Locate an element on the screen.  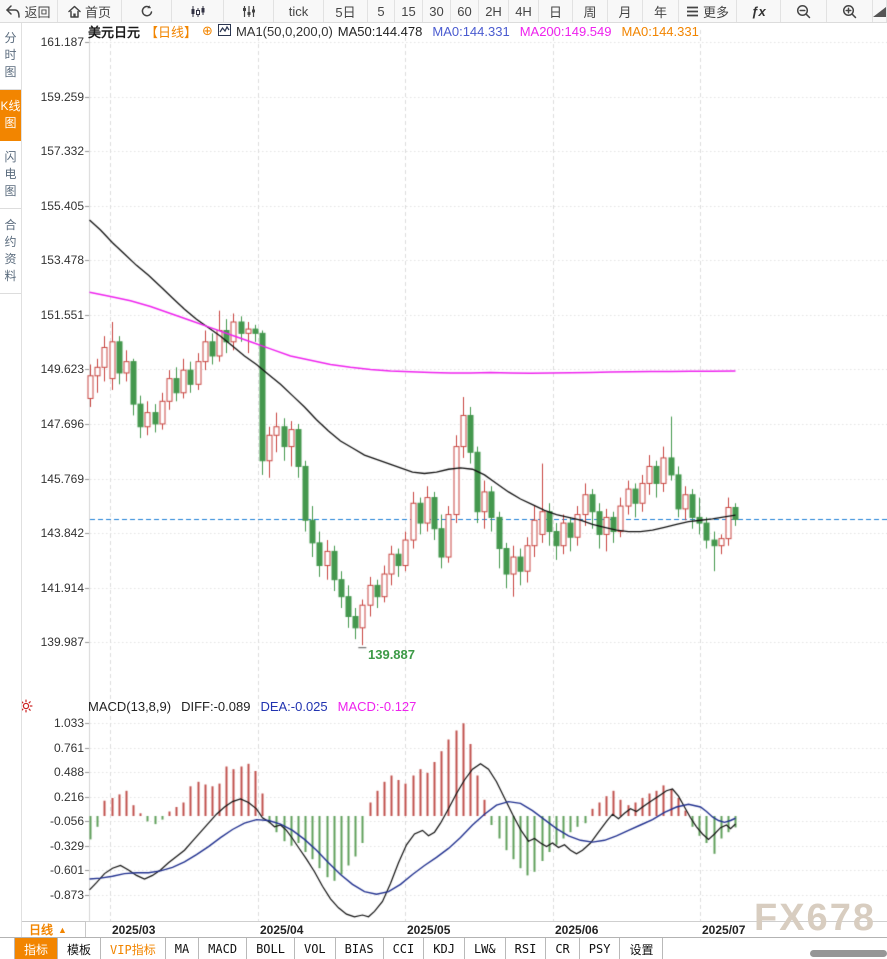
ma-value-0: MA50:144.478 is located at coordinates (380, 31).